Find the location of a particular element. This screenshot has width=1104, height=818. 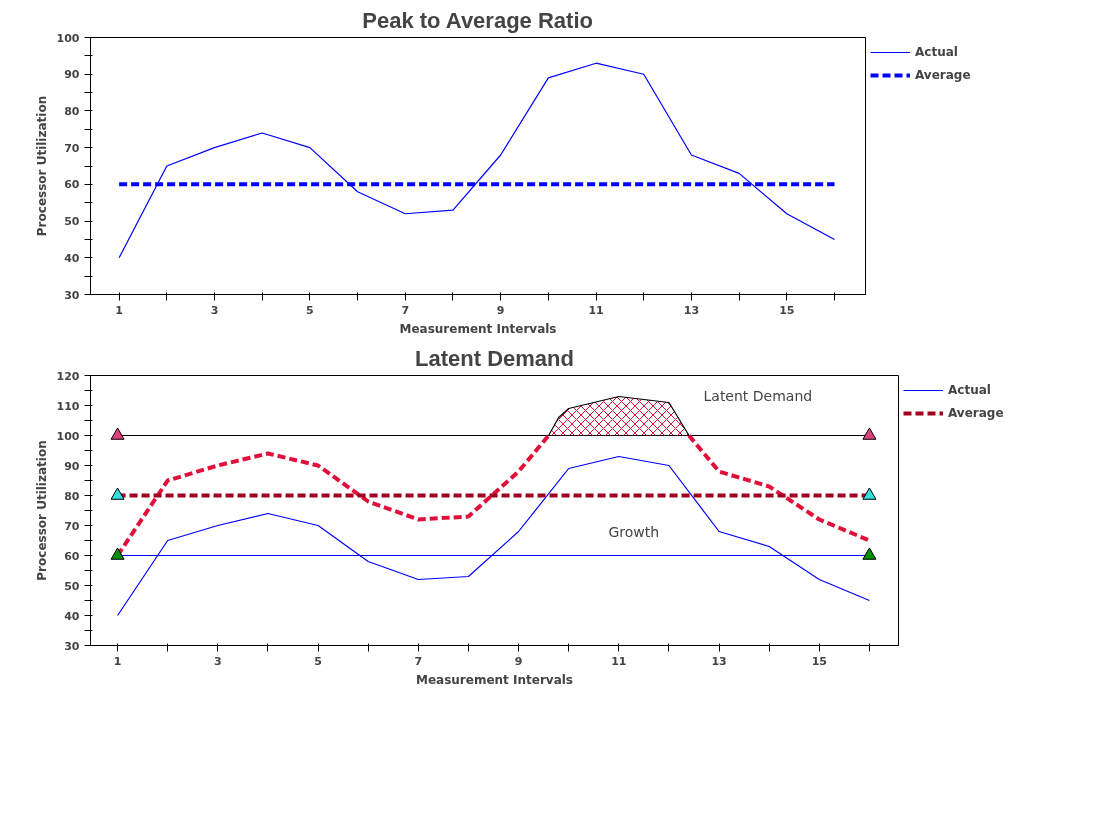

chart-title: Peak to Average Ratio is located at coordinates (477, 20).